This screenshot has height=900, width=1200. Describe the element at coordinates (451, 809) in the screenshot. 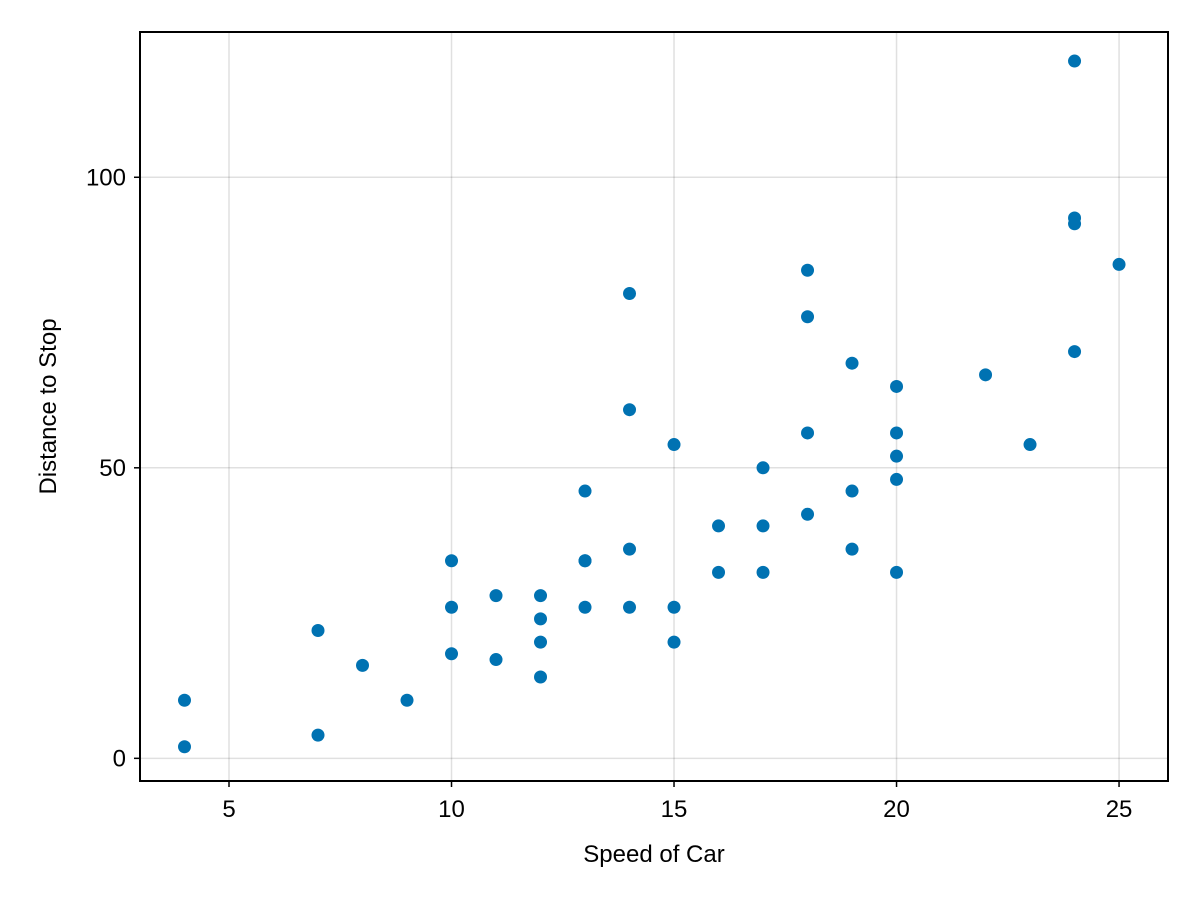

I see `x-tick-label: 10` at that location.